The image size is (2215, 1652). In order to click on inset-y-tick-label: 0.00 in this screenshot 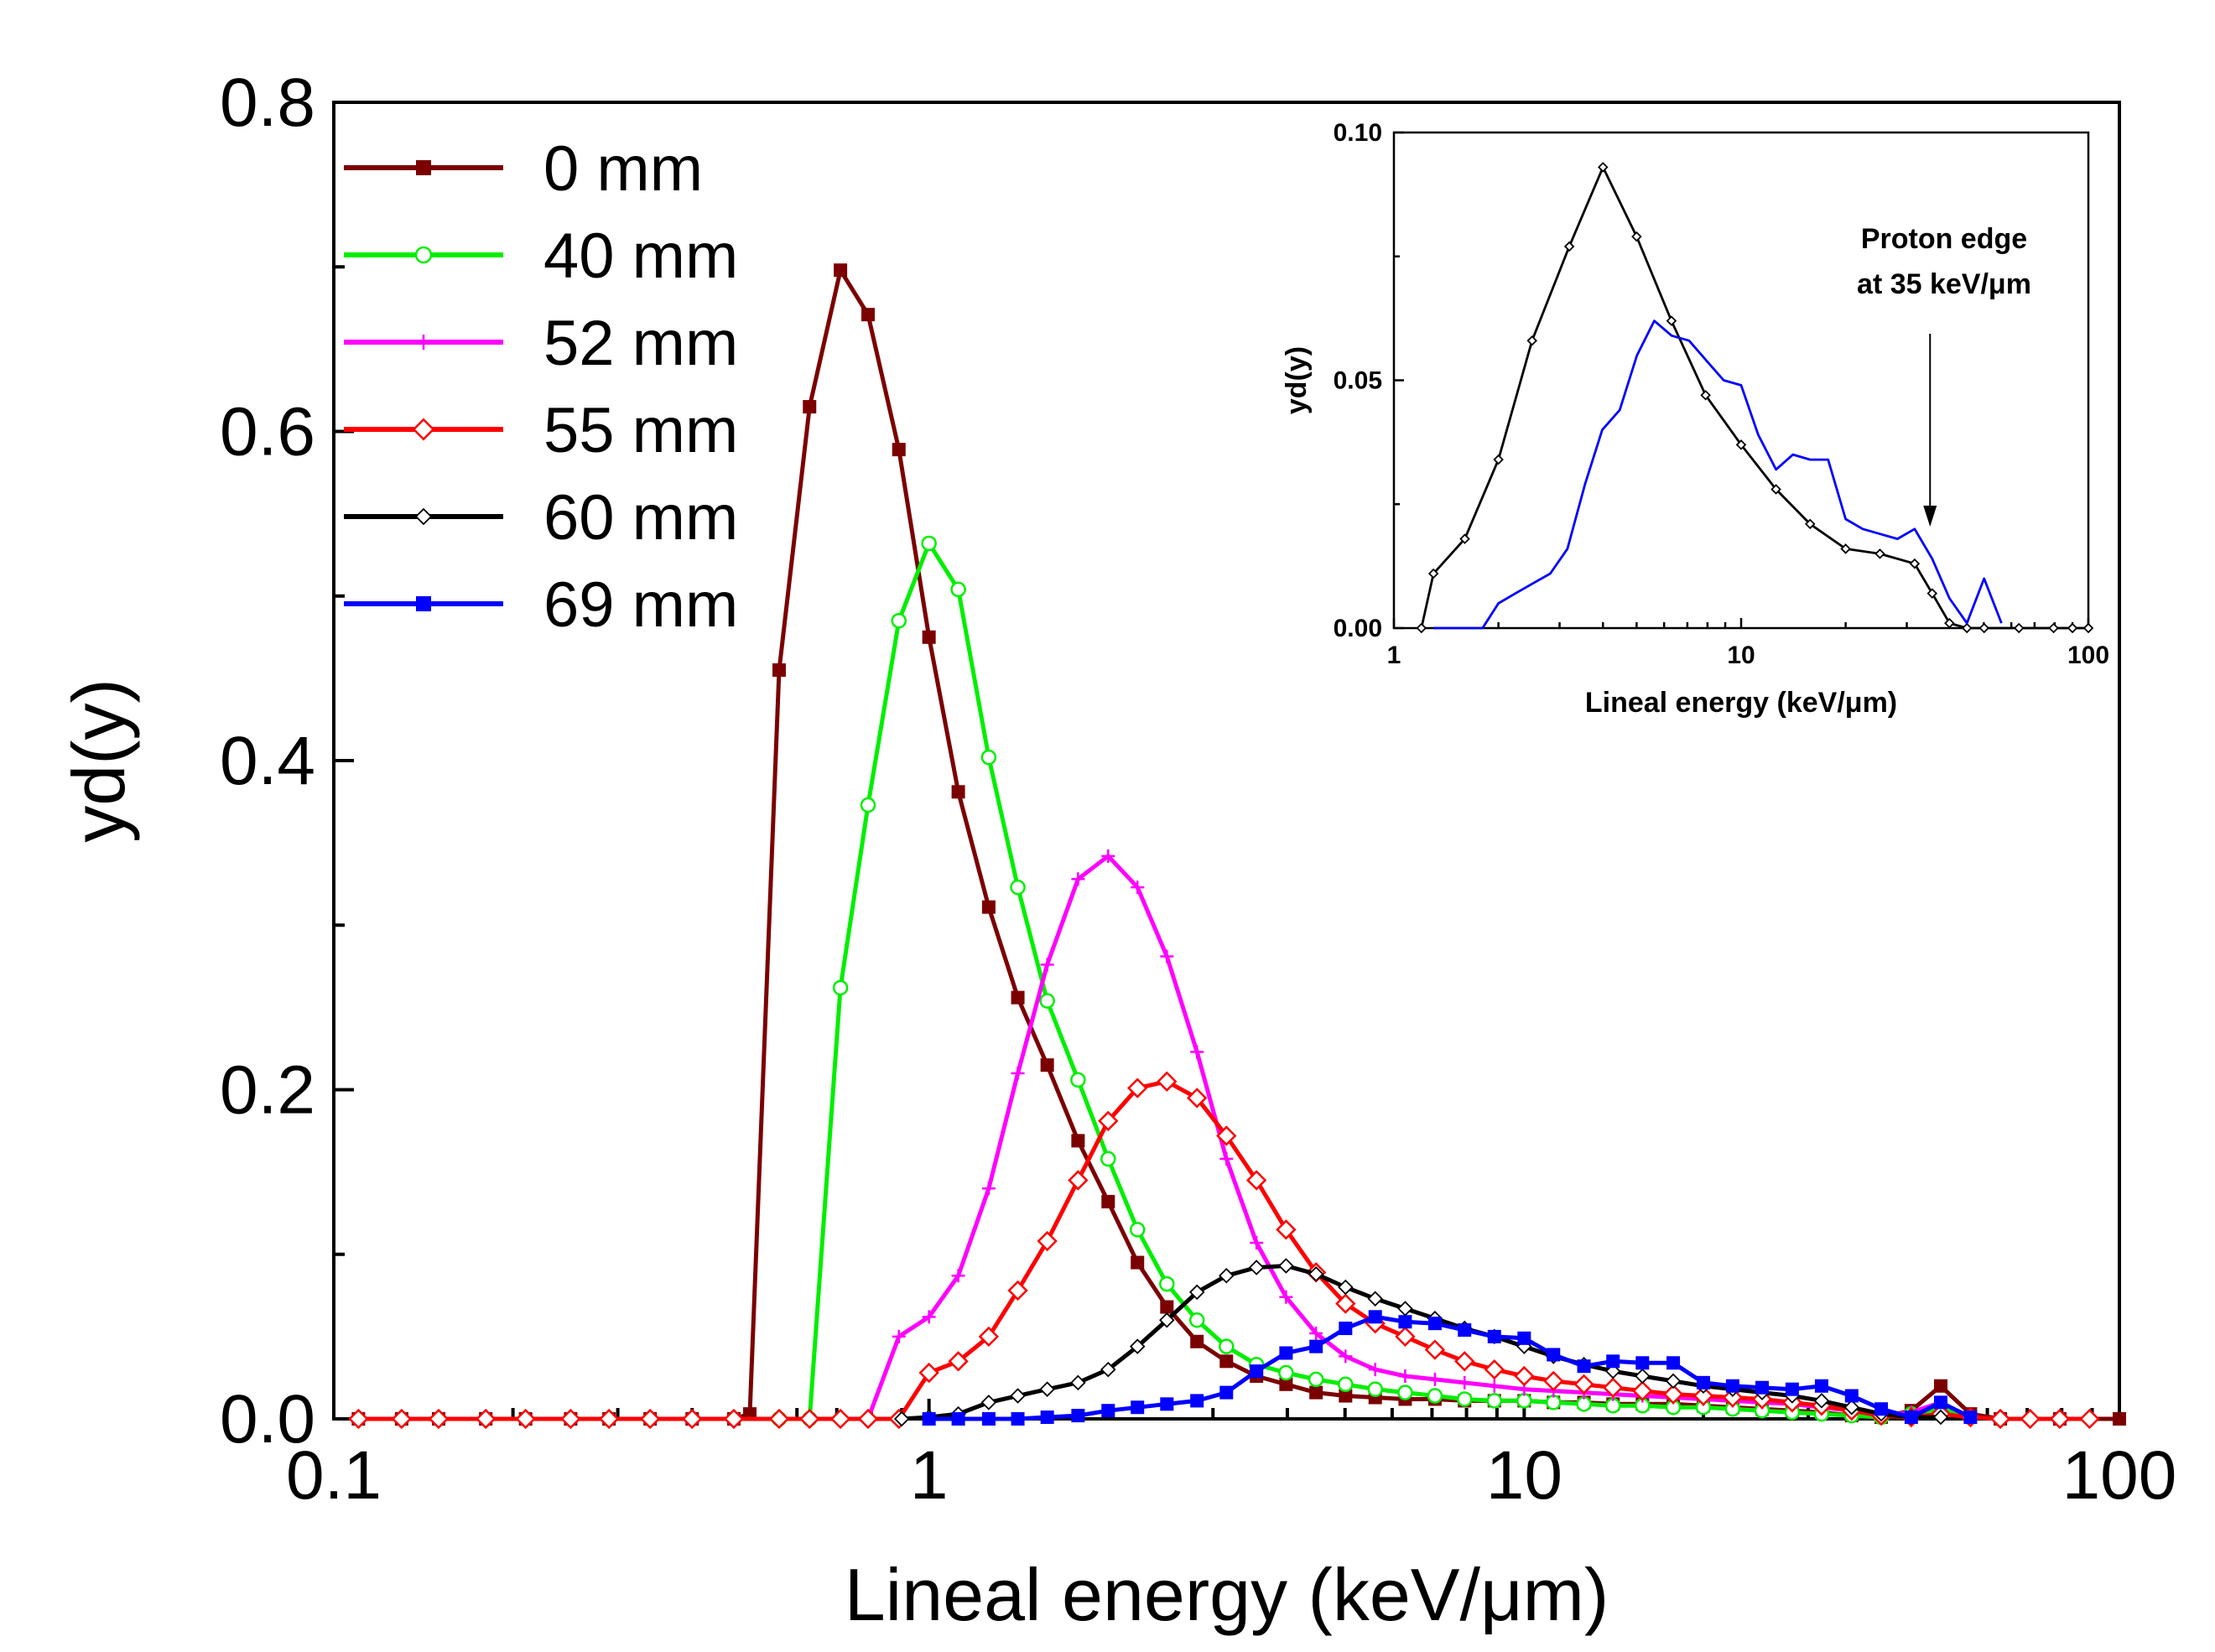, I will do `click(1358, 628)`.